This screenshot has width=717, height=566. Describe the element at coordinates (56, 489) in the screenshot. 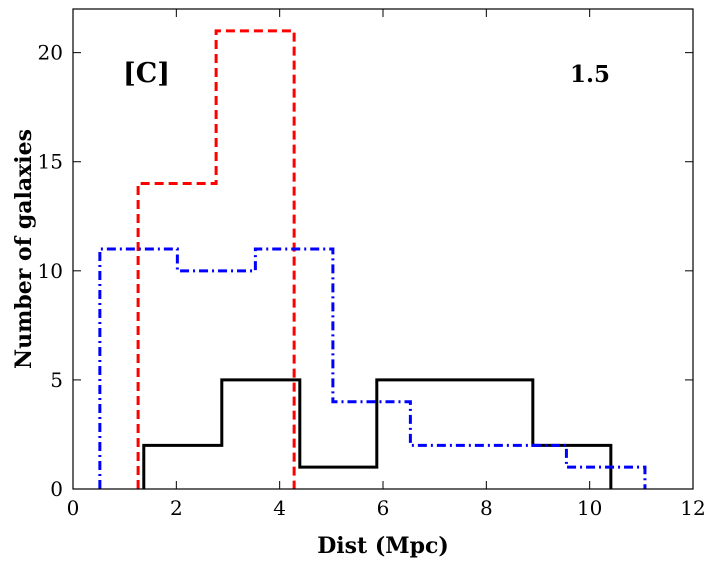

I see `y-tick-label: 0` at that location.